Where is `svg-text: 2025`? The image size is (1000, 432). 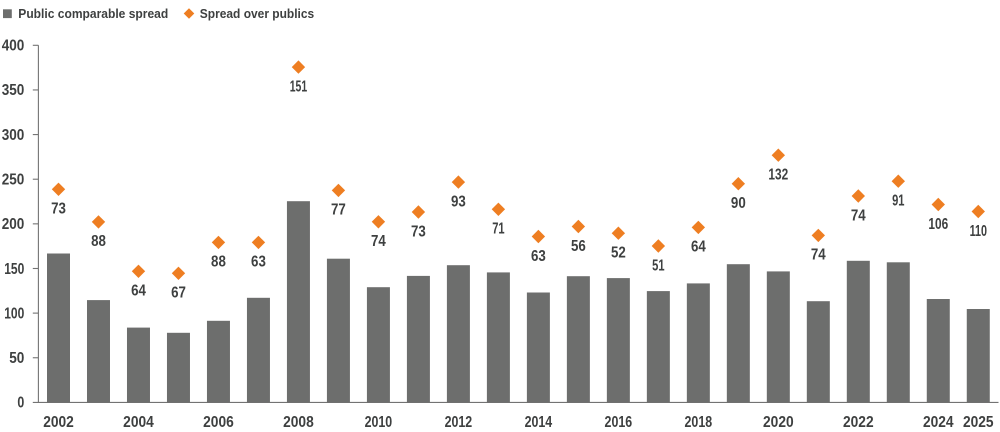 svg-text: 2025 is located at coordinates (978, 422).